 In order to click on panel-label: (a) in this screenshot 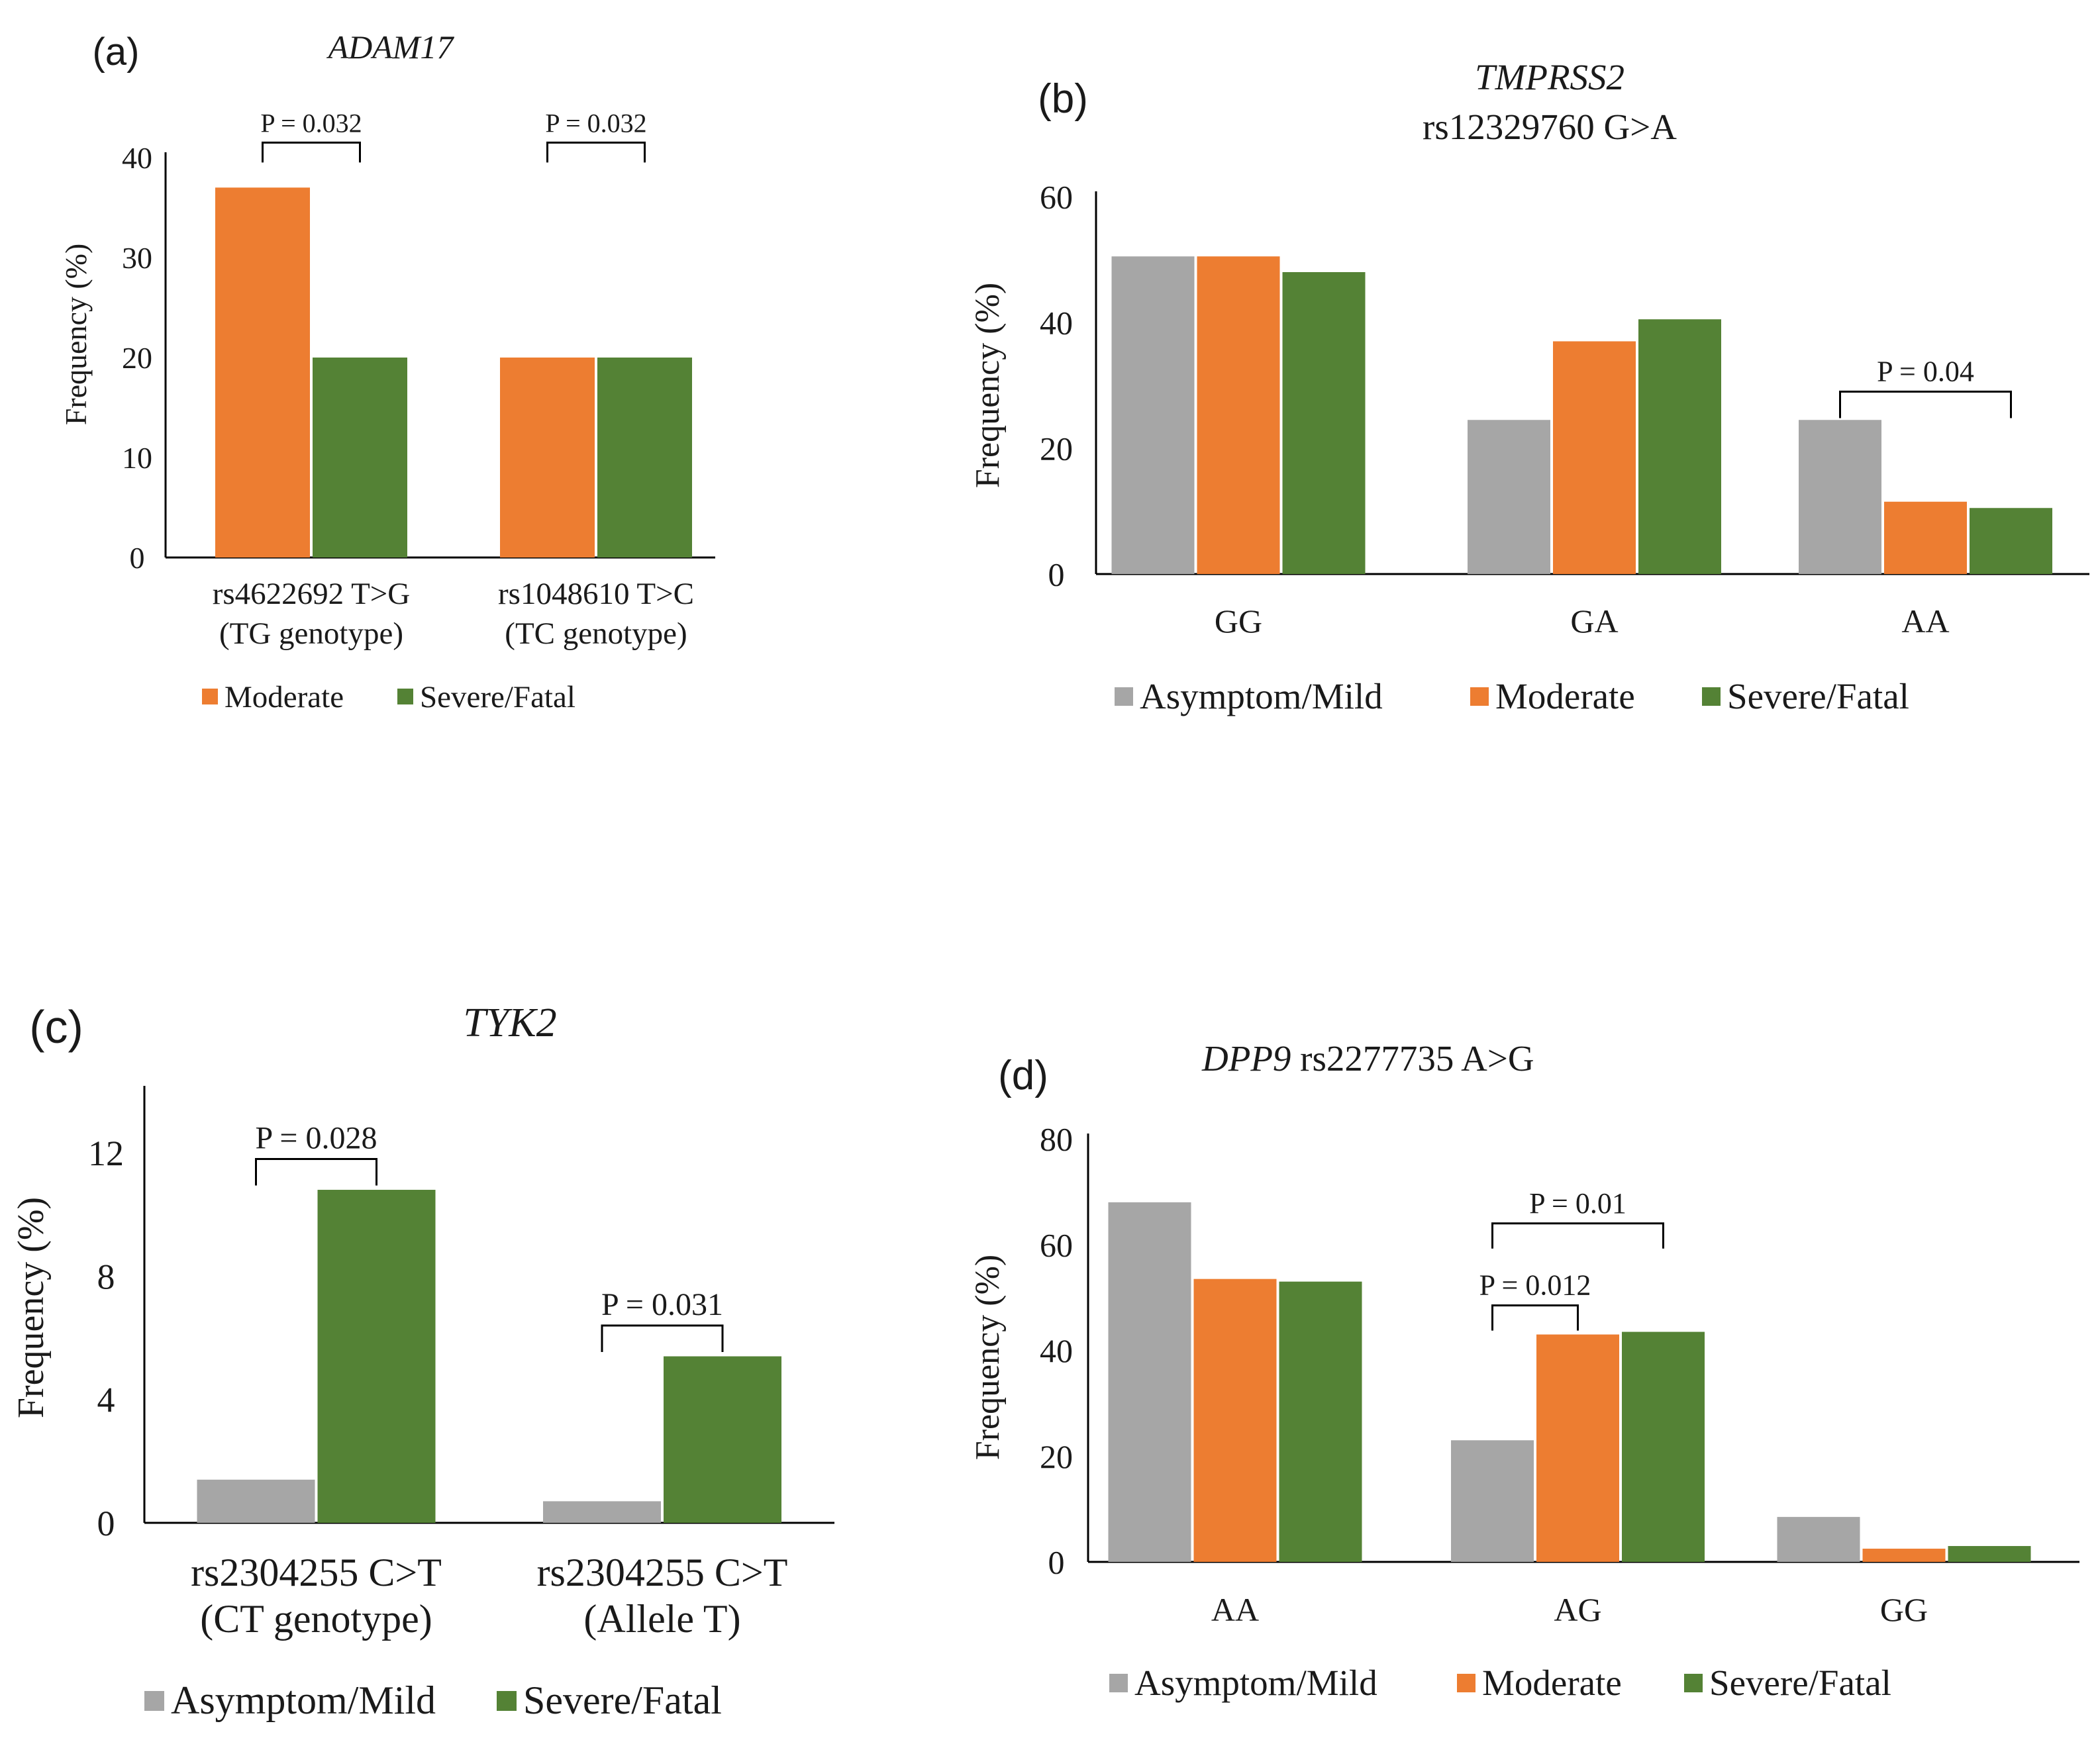, I will do `click(116, 51)`.